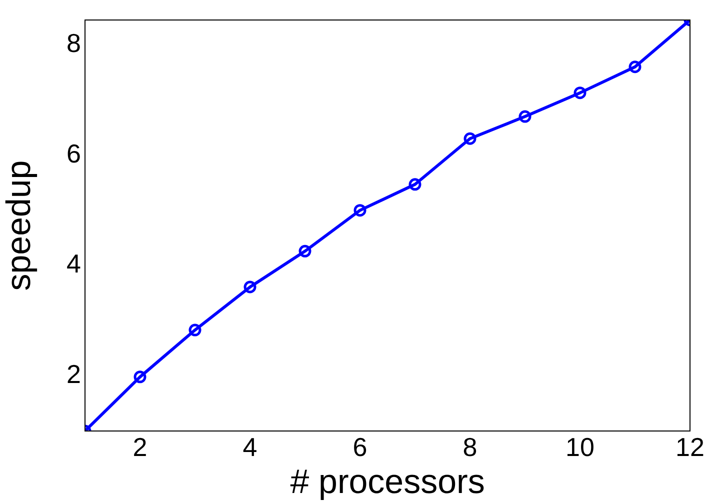 The image size is (714, 504). I want to click on x-tick-label: 2, so click(140, 447).